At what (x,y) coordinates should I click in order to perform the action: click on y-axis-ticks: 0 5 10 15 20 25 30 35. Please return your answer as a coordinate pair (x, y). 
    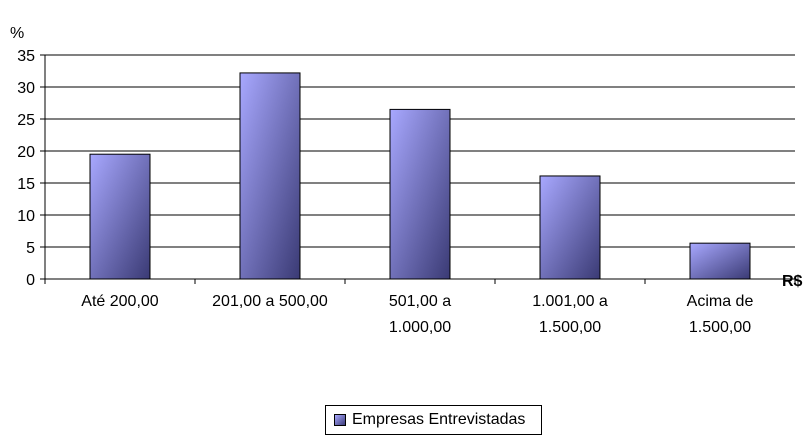
    Looking at the image, I should click on (31, 168).